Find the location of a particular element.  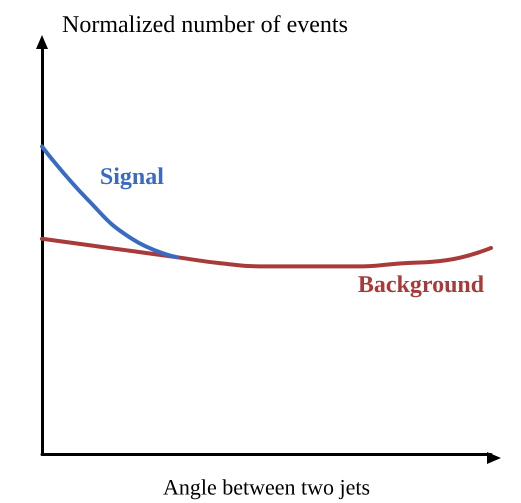

series-label: Signal is located at coordinates (132, 177).